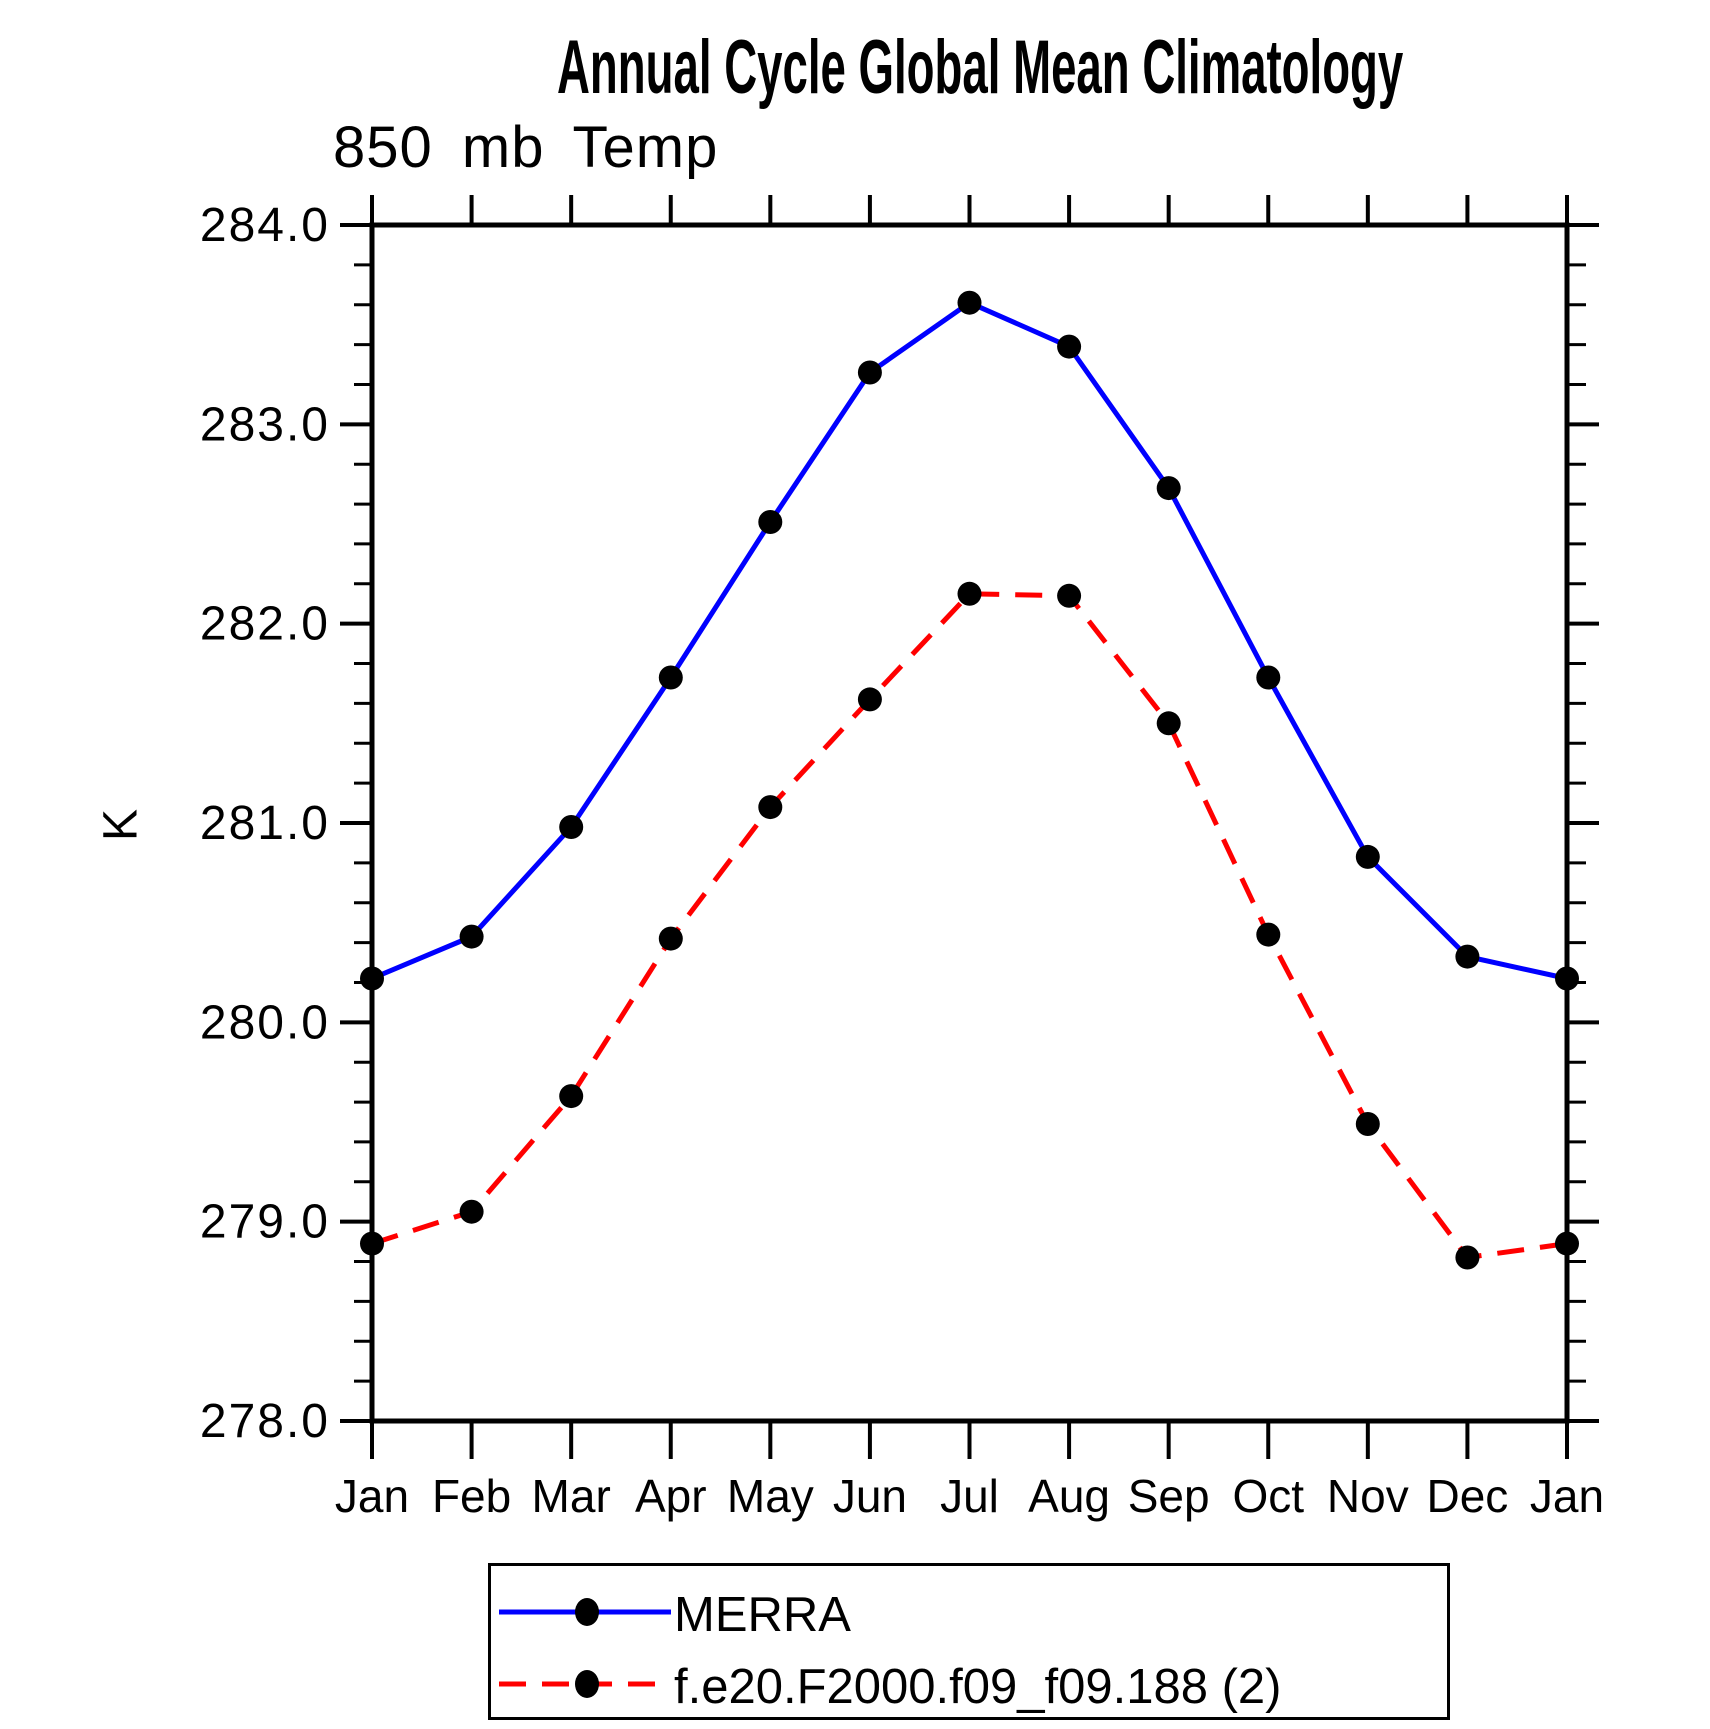 The image size is (1710, 1729). What do you see at coordinates (1069, 1496) in the screenshot?
I see `x-tick-label: Aug` at bounding box center [1069, 1496].